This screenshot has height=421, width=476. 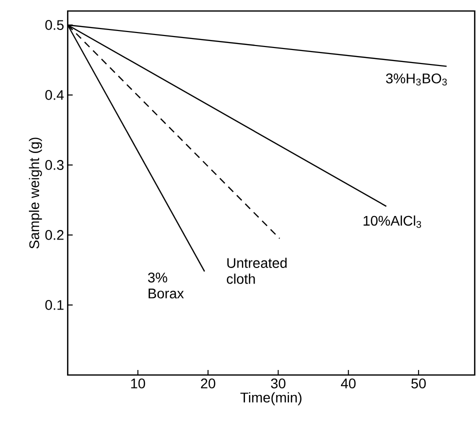 I want to click on y-tick-label: 0.1, so click(x=54, y=305).